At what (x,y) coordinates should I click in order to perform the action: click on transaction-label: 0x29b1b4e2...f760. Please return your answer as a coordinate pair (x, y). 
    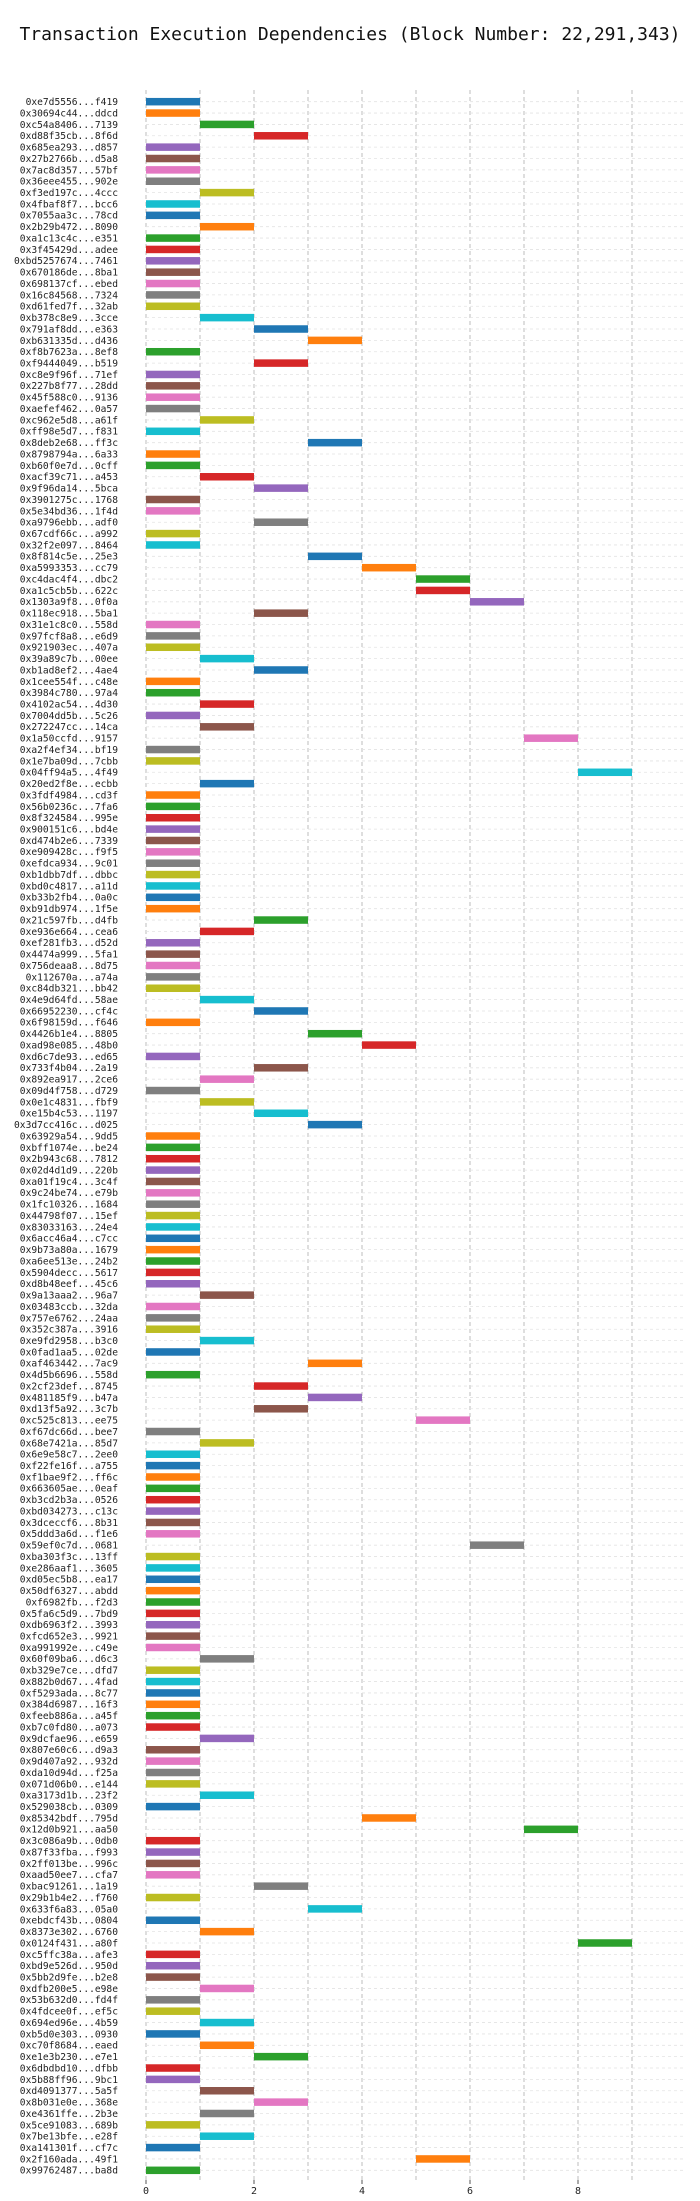
    Looking at the image, I should click on (69, 1898).